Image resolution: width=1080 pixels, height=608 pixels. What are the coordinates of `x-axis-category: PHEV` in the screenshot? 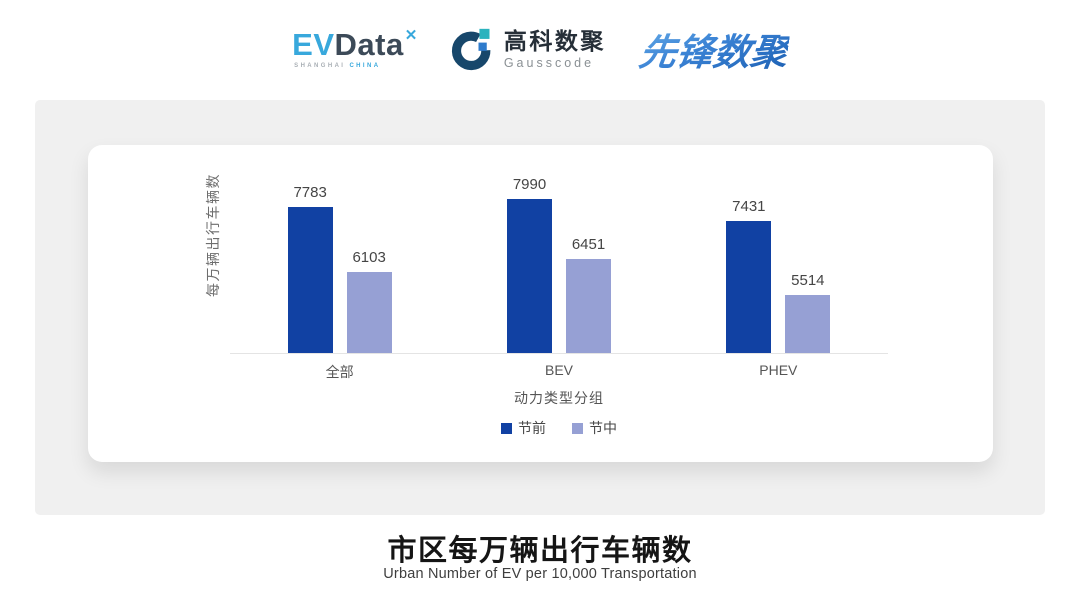 It's located at (778, 370).